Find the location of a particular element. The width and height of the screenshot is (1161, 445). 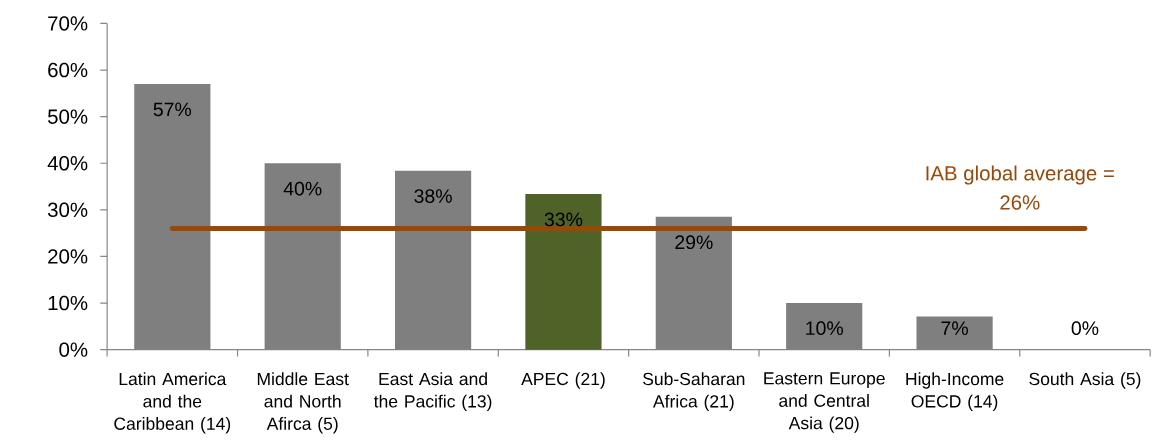

data-label: 0% is located at coordinates (1085, 328).